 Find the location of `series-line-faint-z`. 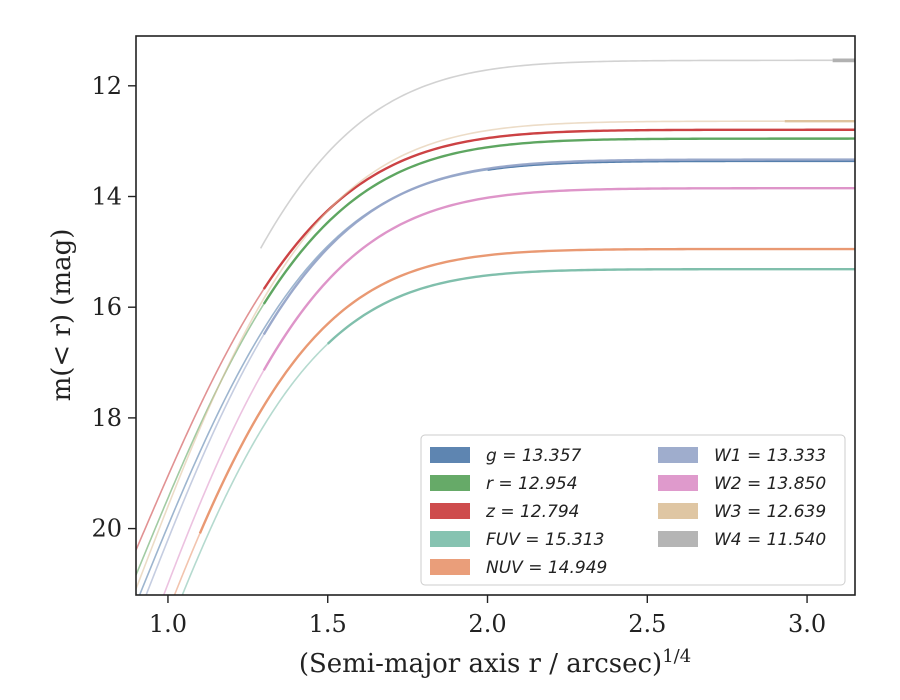

series-line-faint-z is located at coordinates (200, 419).